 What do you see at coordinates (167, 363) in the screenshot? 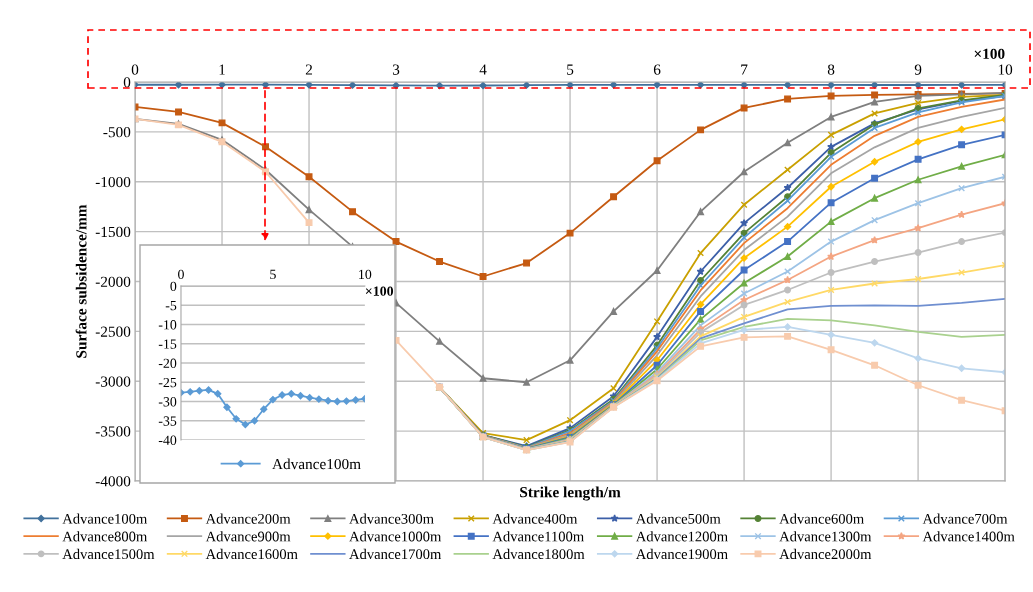
I see `y-tick-label: -20` at bounding box center [167, 363].